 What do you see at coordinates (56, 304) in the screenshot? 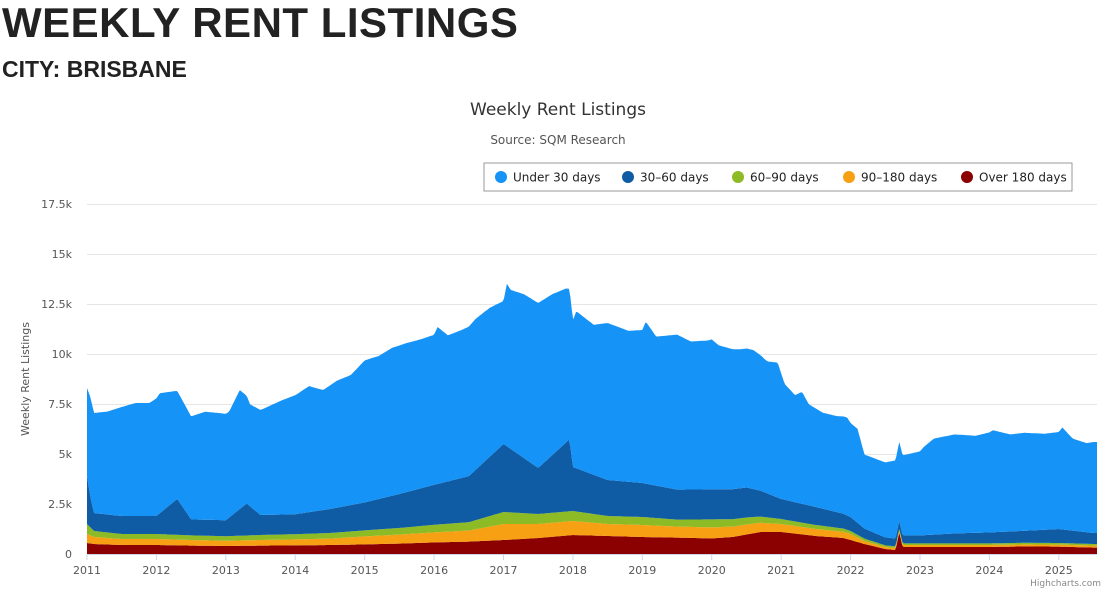
I see `y-tick-label: 12.5k` at bounding box center [56, 304].